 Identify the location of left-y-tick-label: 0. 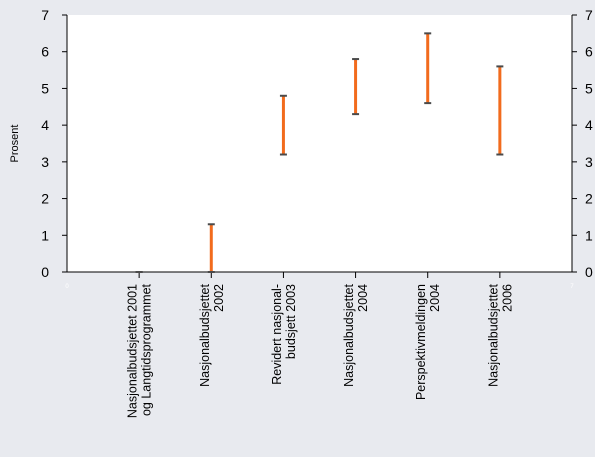
(45, 272).